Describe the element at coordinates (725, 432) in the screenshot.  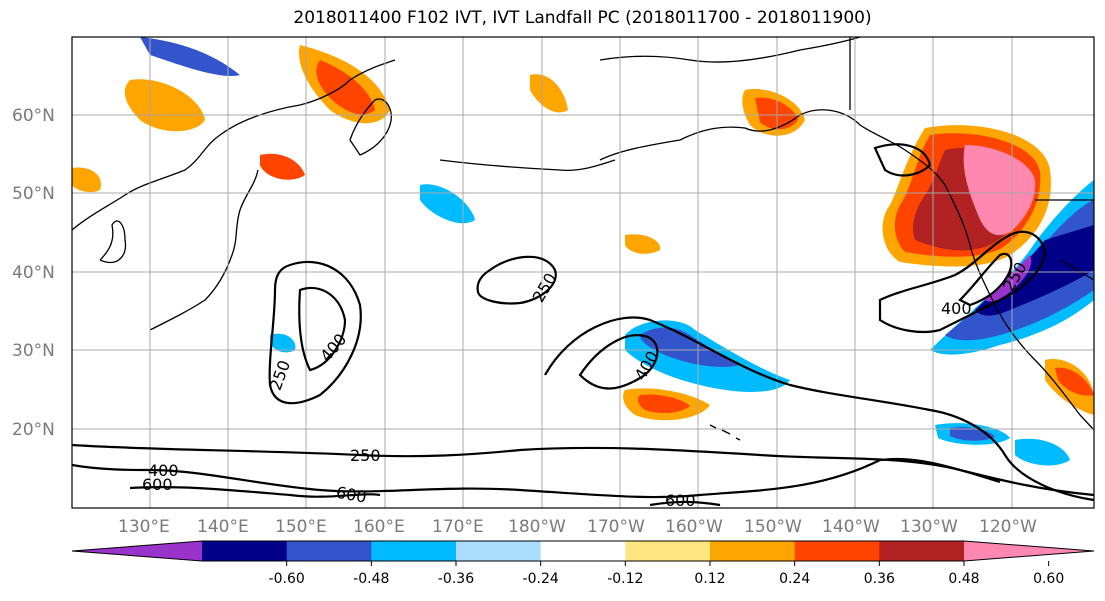
I see `hawaii-islands` at that location.